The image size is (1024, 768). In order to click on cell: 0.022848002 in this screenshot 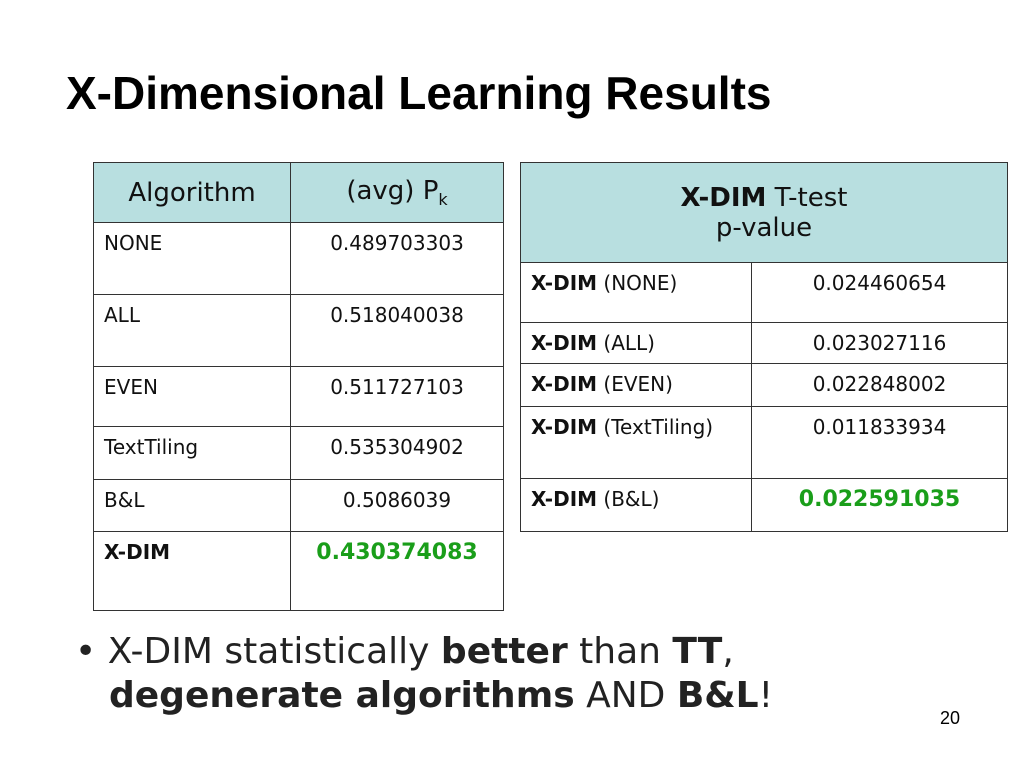, I will do `click(879, 385)`.